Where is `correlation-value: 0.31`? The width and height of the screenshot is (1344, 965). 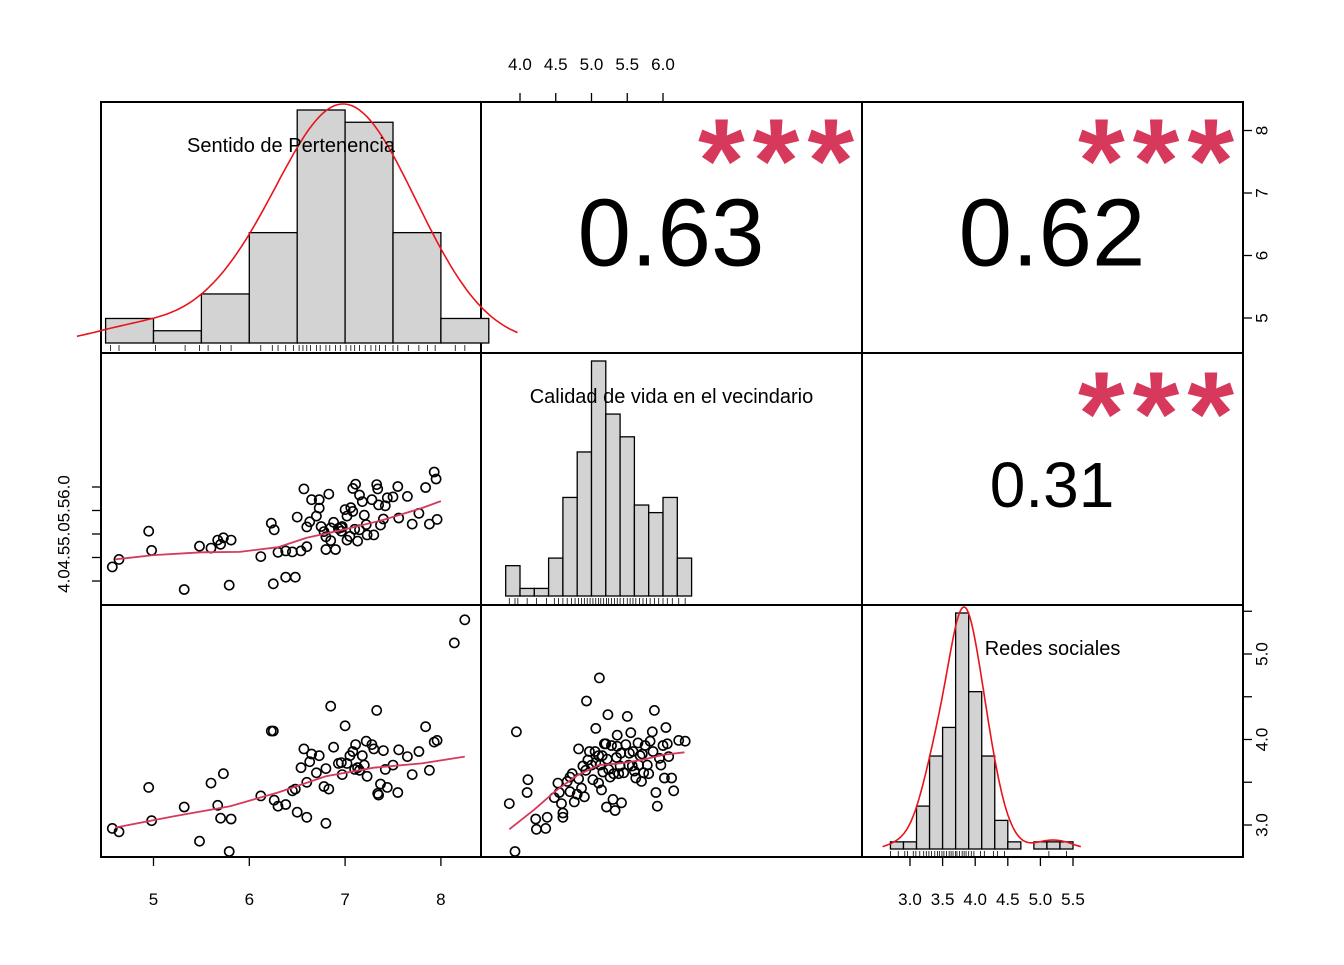
correlation-value: 0.31 is located at coordinates (1052, 485).